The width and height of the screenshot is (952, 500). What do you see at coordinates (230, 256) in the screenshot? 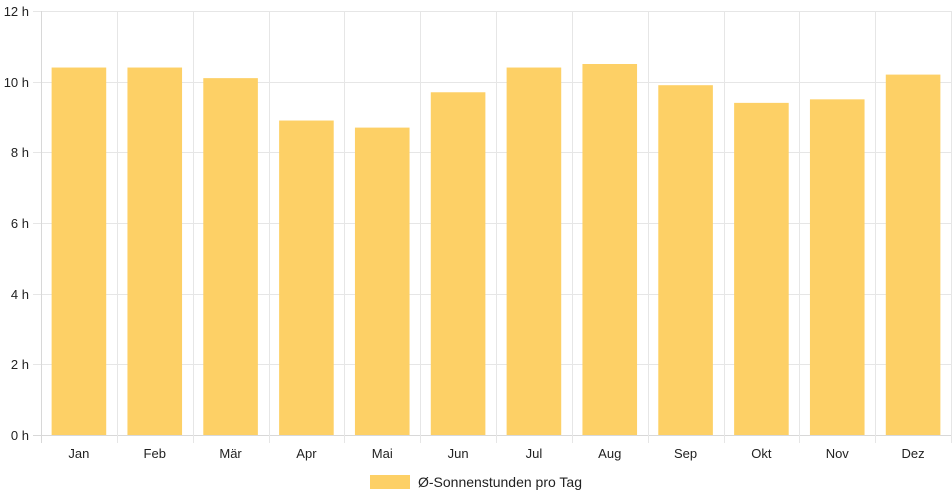
I see `bar-mär` at bounding box center [230, 256].